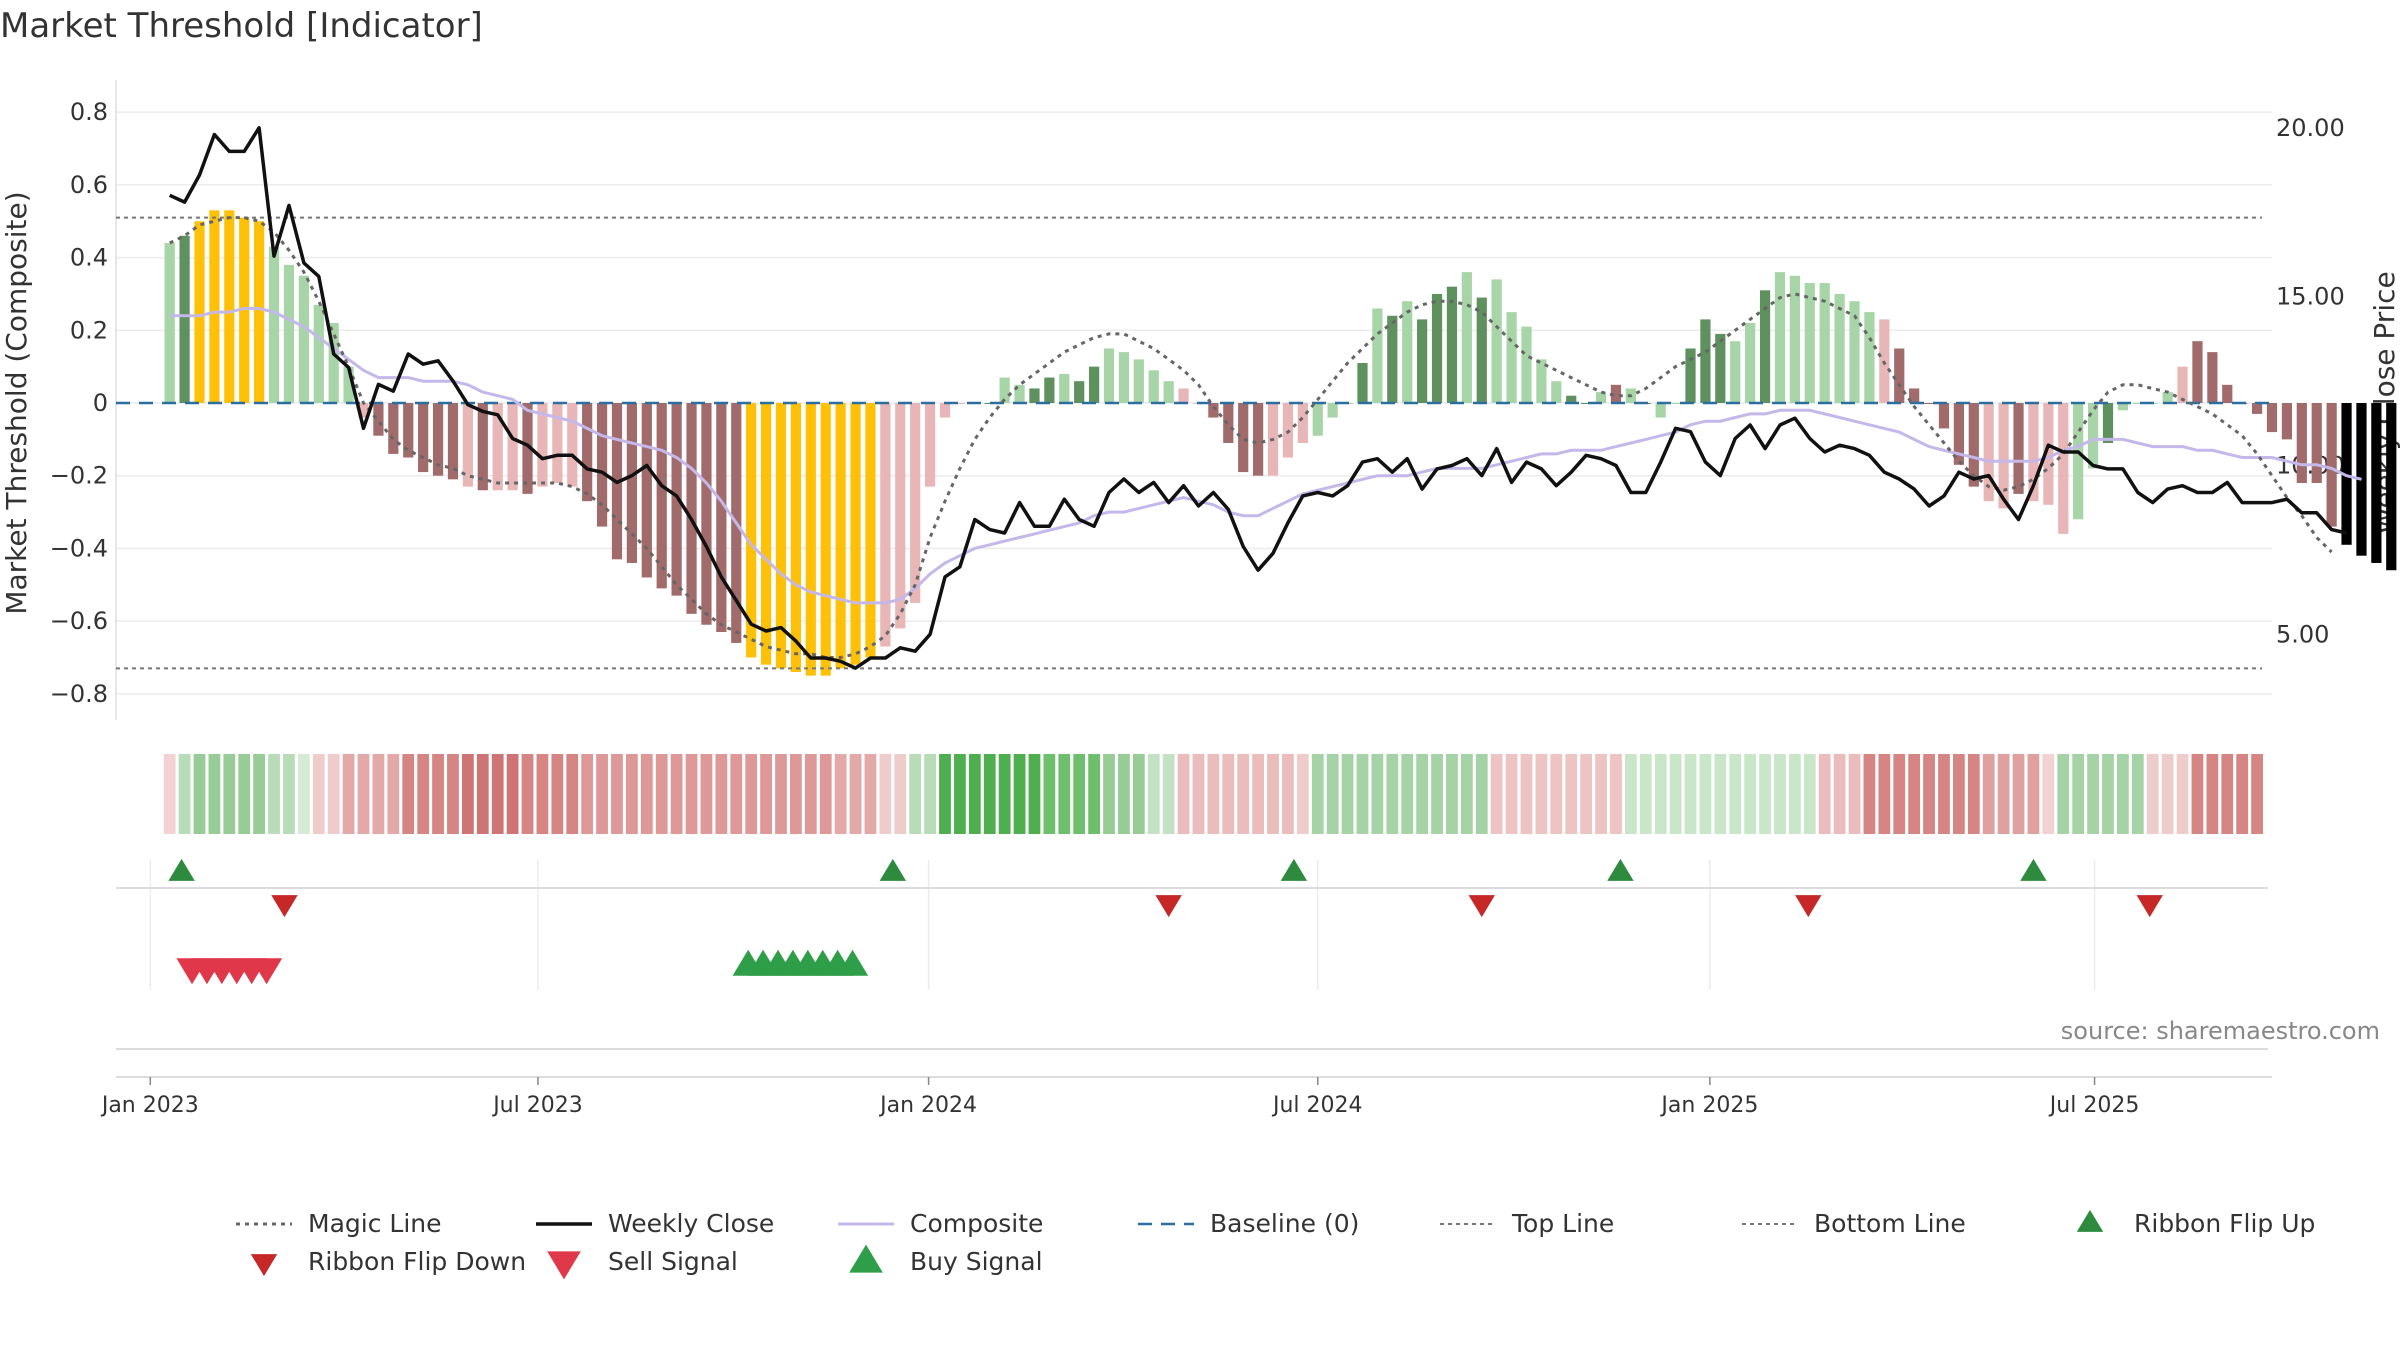 This screenshot has width=2400, height=1350. What do you see at coordinates (537, 1105) in the screenshot?
I see `x-tick-label: Jul 2023` at bounding box center [537, 1105].